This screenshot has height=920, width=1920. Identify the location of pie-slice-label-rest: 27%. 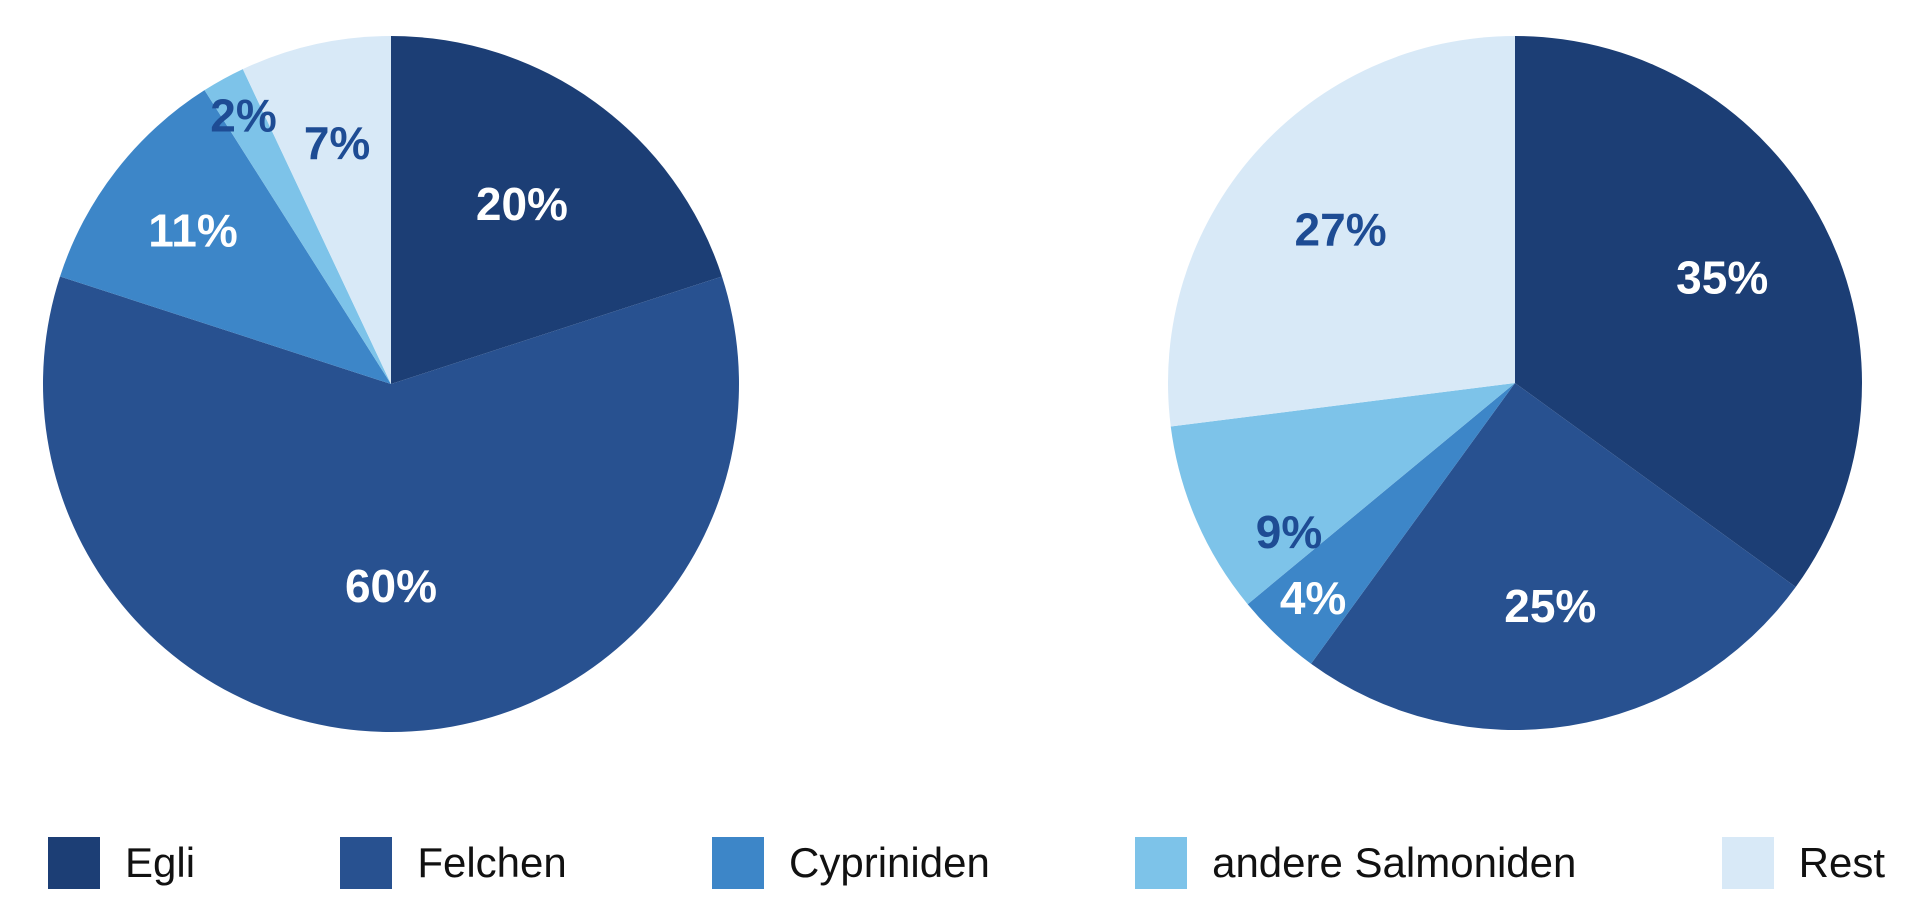
(1341, 229).